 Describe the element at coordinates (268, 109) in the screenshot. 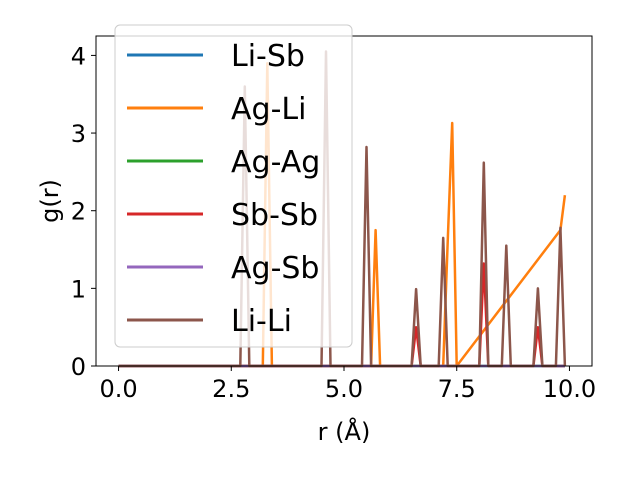

I see `legend-label: Ag-Li` at that location.